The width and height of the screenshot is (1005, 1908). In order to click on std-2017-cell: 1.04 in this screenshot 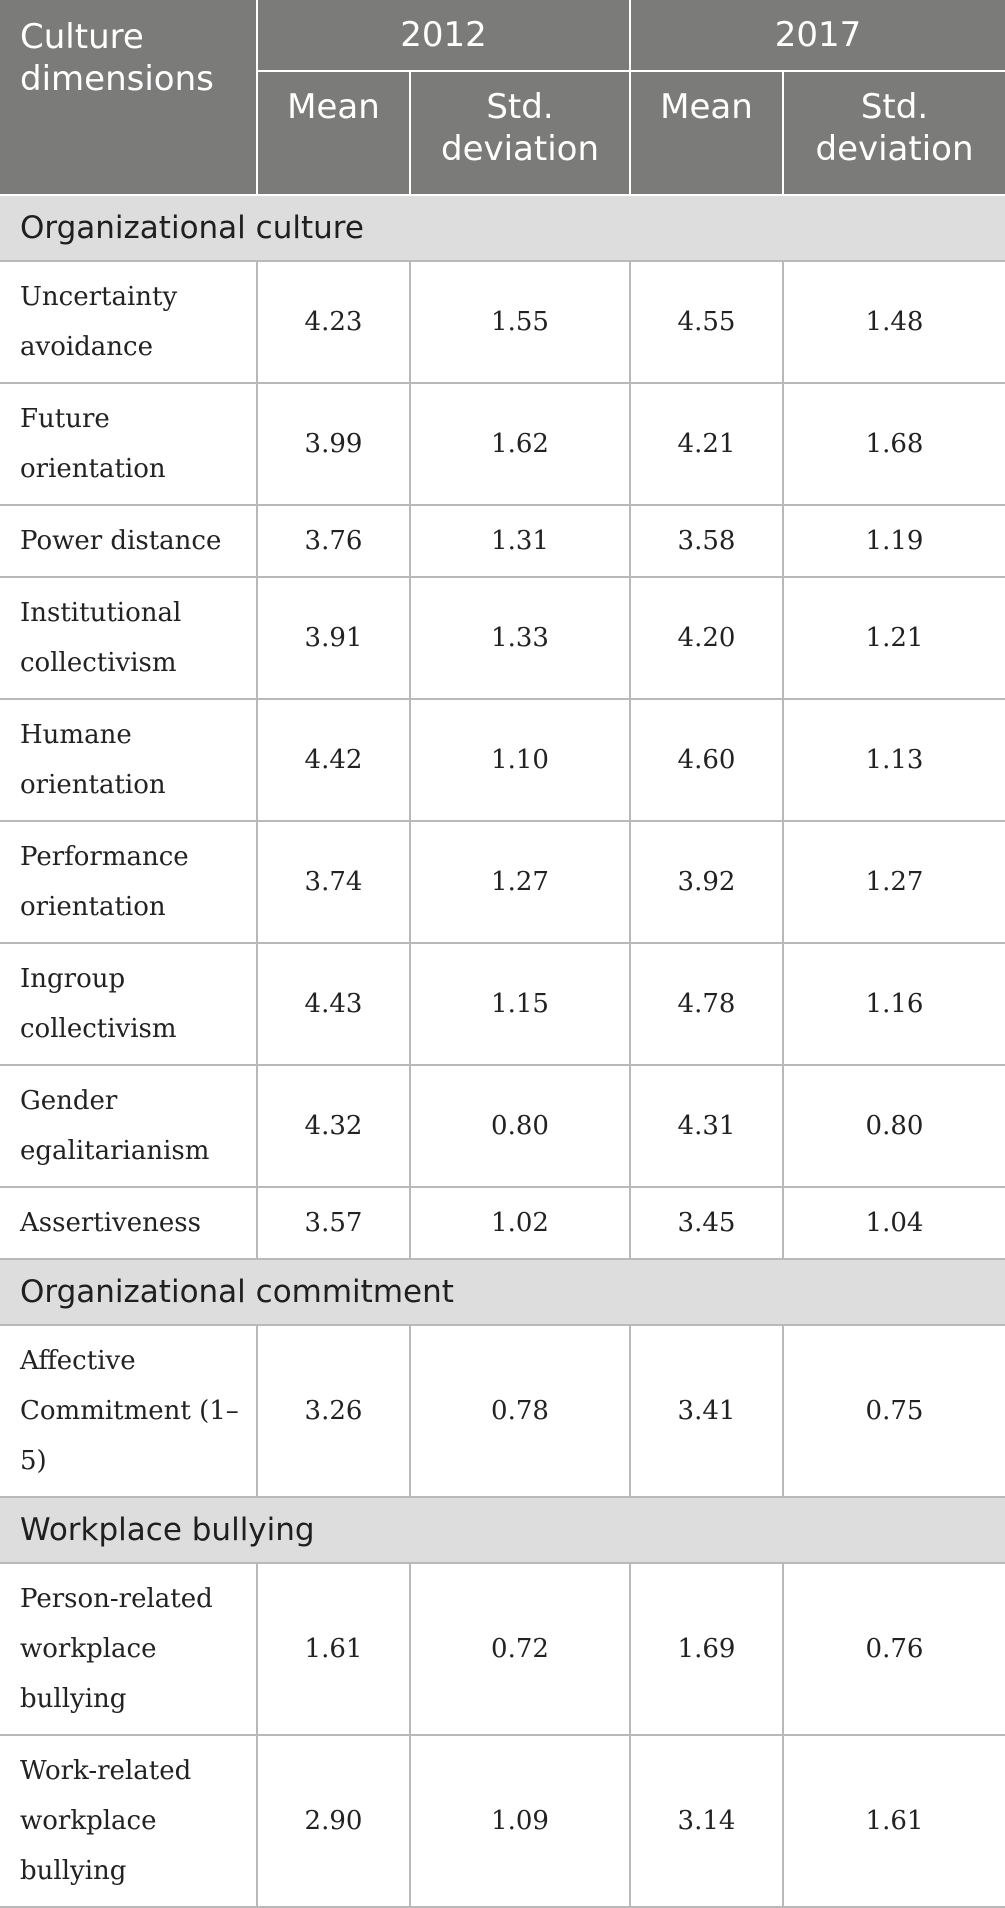, I will do `click(893, 1223)`.